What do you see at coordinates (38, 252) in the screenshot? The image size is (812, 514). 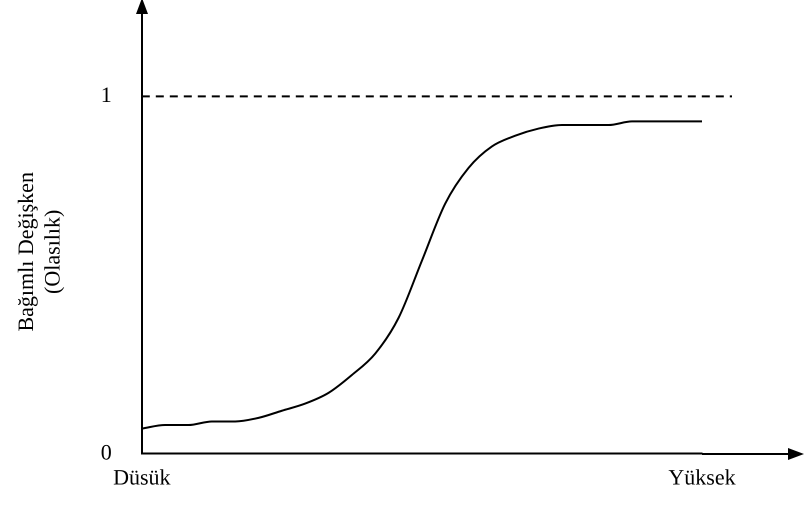 I see `y-axis-title: Bağımlı Değişken (Olasılık)` at bounding box center [38, 252].